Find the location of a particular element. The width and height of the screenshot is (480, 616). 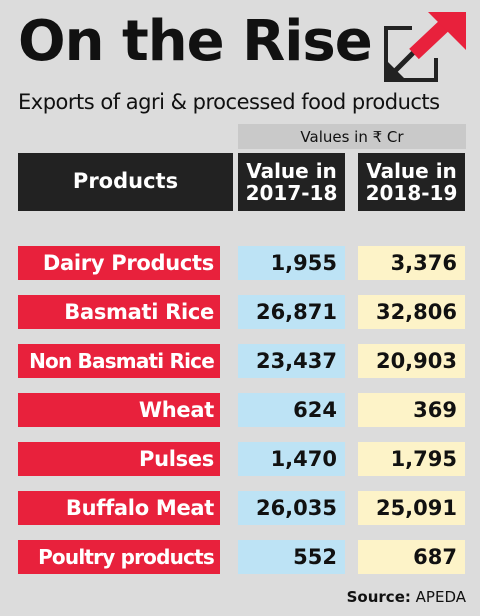

source-credit: Source: APEDA is located at coordinates (406, 597).